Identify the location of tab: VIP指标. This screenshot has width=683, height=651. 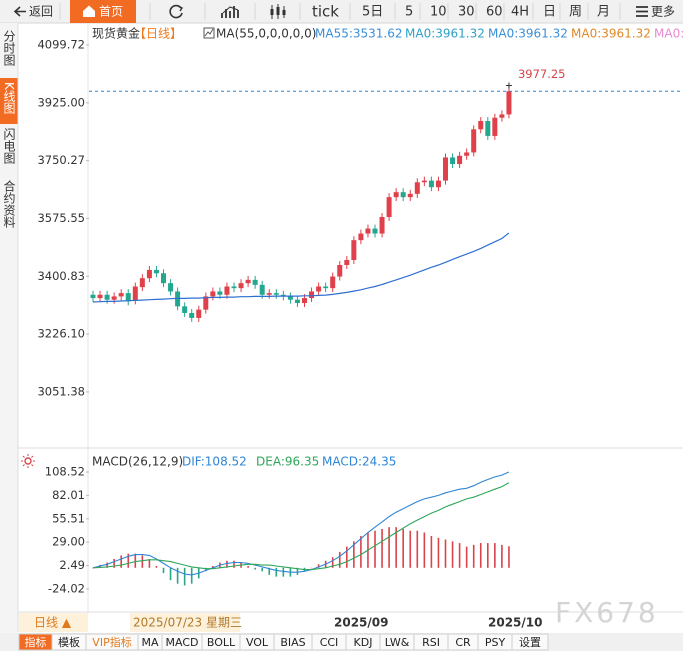
(111, 642).